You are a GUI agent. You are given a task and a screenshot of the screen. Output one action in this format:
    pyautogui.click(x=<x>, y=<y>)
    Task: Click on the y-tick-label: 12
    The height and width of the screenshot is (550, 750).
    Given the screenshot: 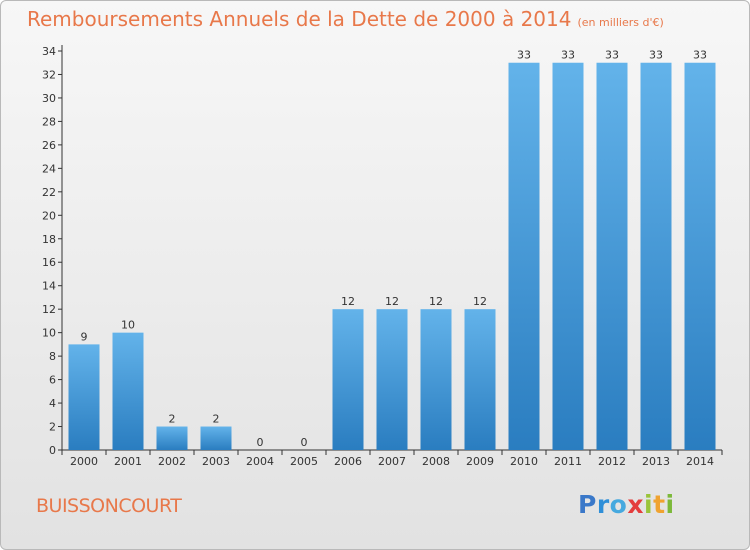 What is the action you would take?
    pyautogui.click(x=49, y=309)
    